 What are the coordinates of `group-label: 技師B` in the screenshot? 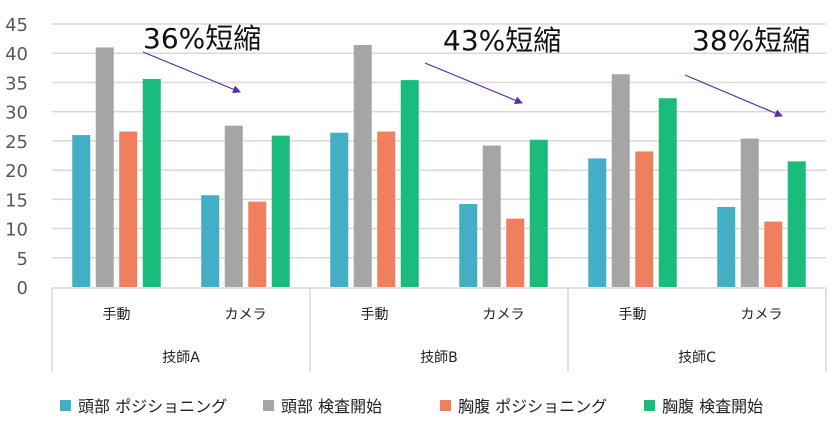 It's located at (439, 358).